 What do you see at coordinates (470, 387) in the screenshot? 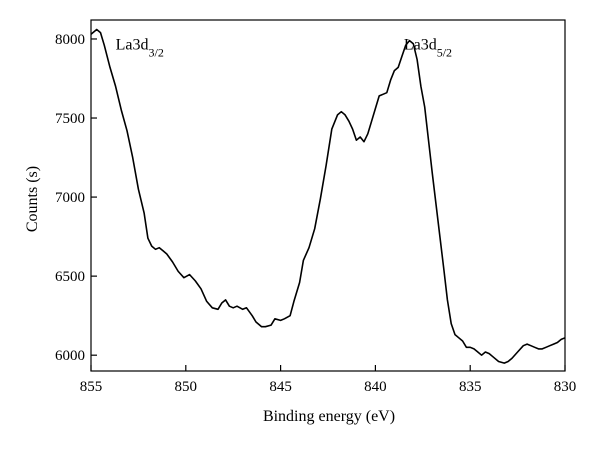
I see `x-tick-label: 835` at bounding box center [470, 387].